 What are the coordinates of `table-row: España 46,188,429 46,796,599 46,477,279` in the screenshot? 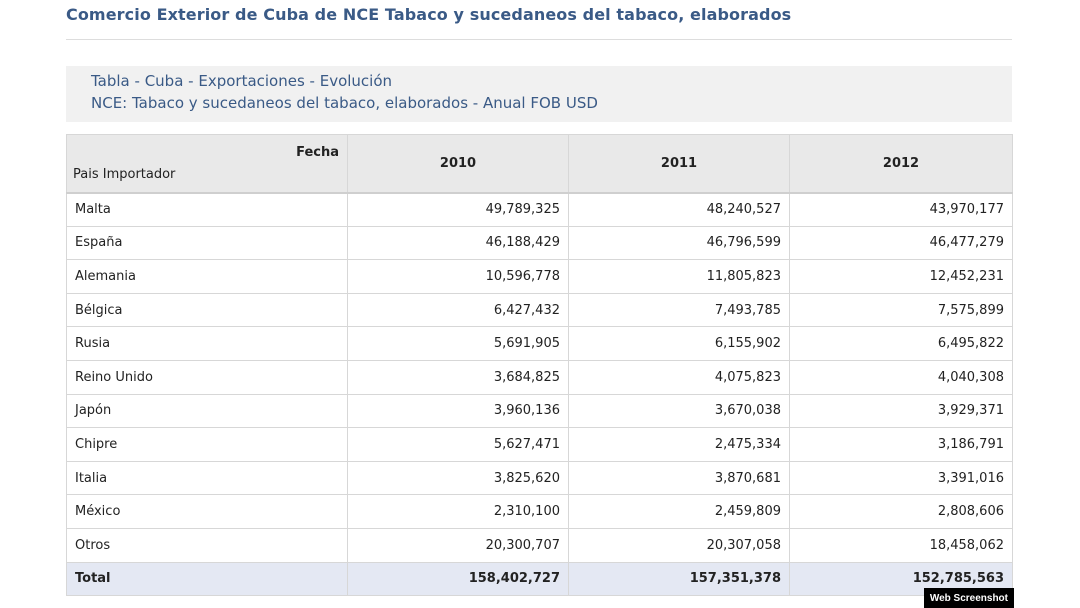 It's located at (539, 243).